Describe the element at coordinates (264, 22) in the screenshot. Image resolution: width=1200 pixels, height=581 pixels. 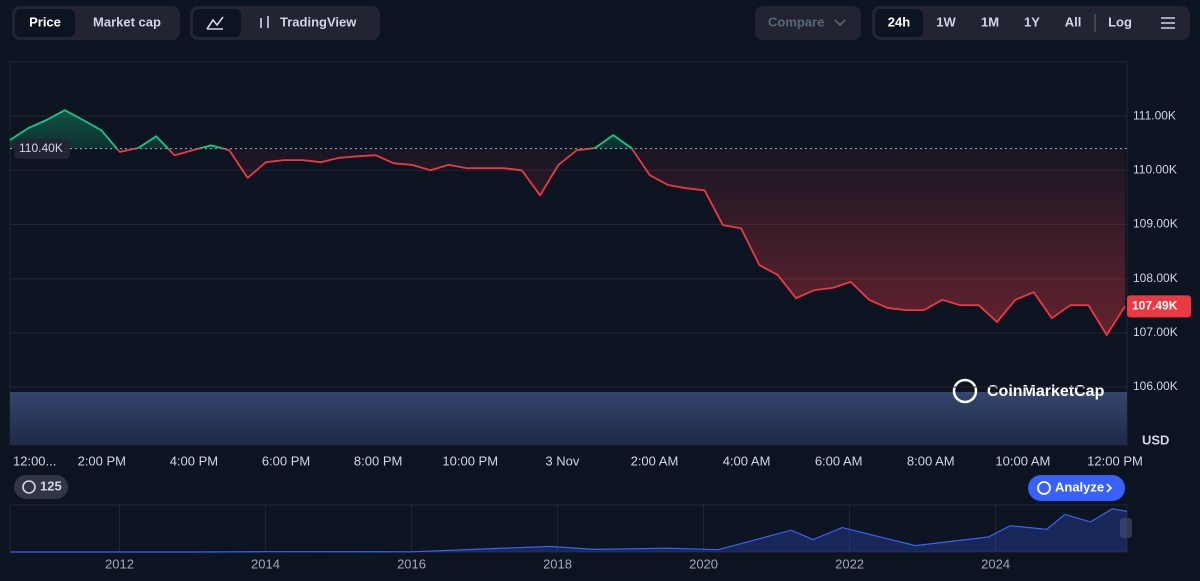
I see `candle-icon` at that location.